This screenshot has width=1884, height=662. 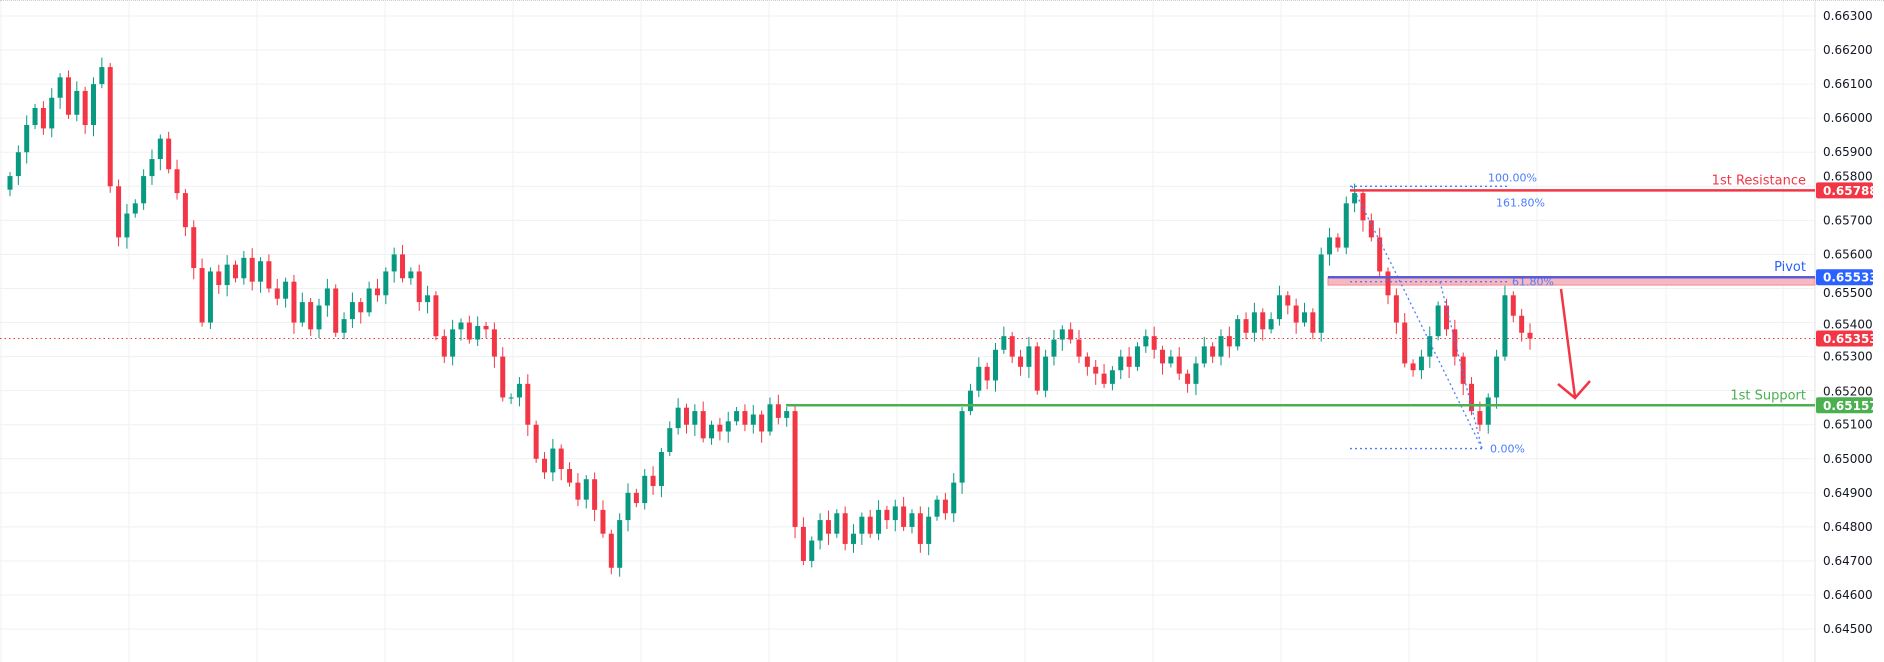 What do you see at coordinates (1507, 449) in the screenshot?
I see `fib-label-0: 0.00%` at bounding box center [1507, 449].